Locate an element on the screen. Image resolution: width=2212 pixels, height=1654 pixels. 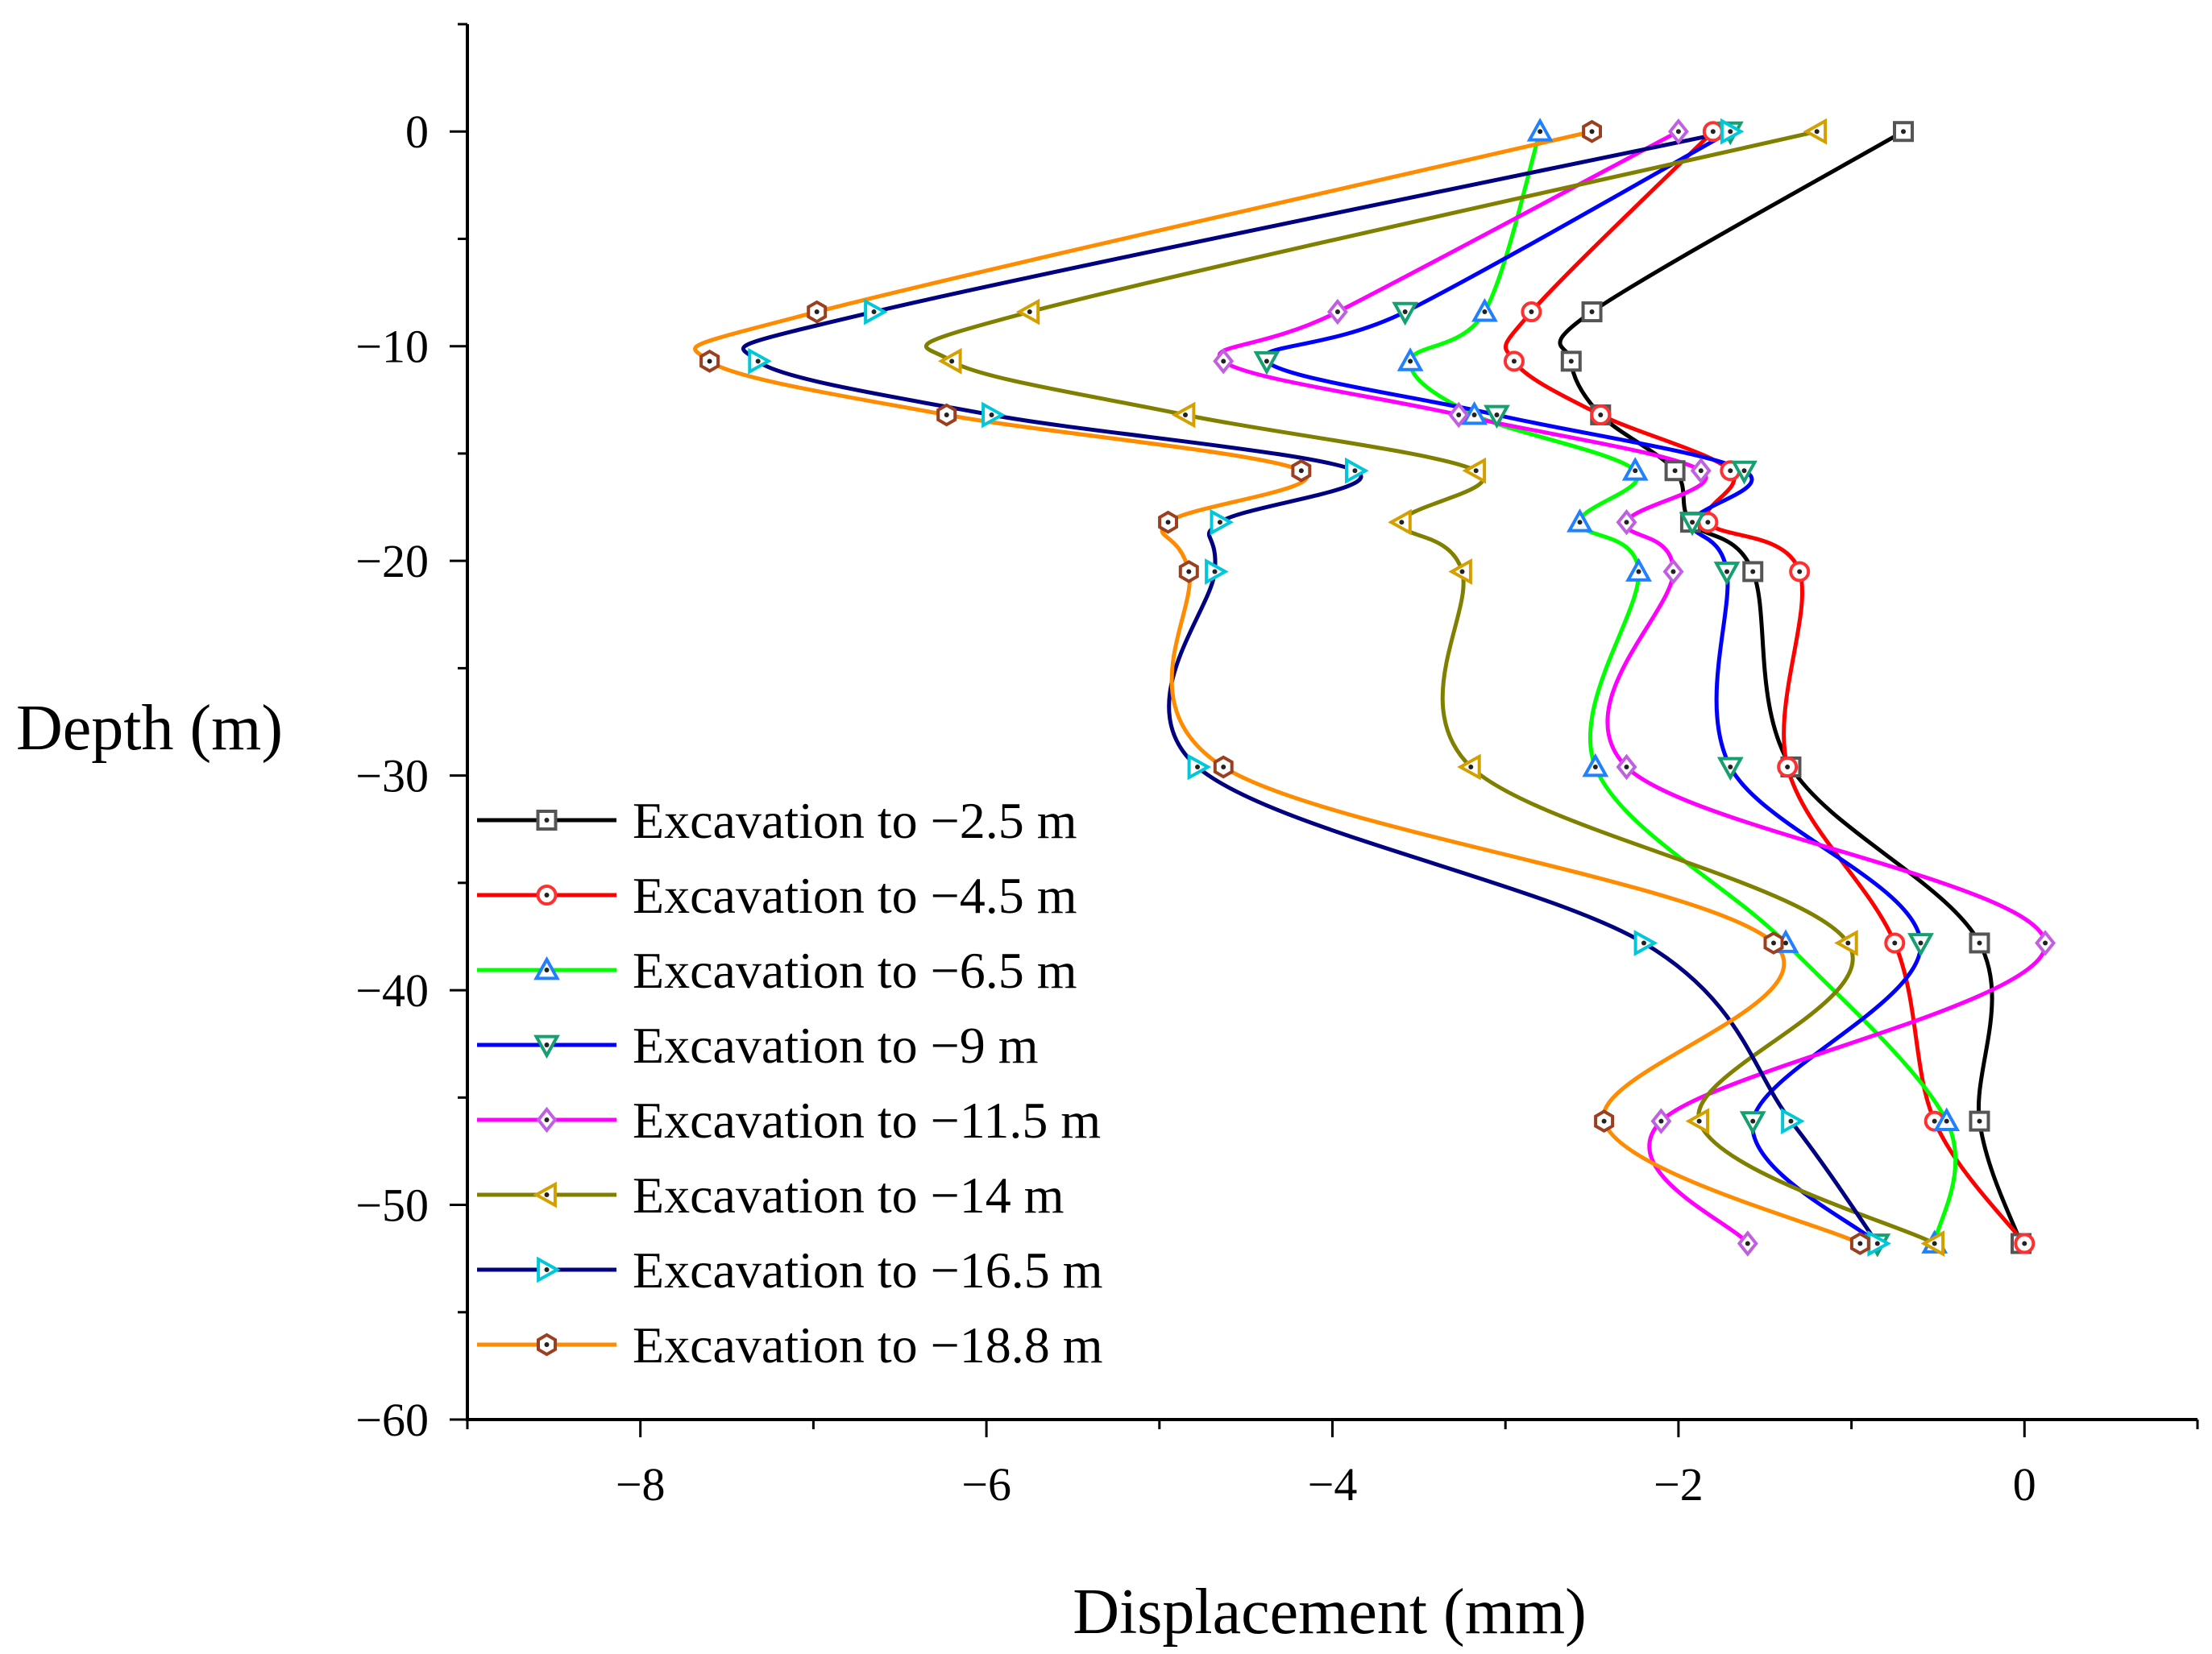
legend-item: Excavation to −2.5 m is located at coordinates (777, 820).